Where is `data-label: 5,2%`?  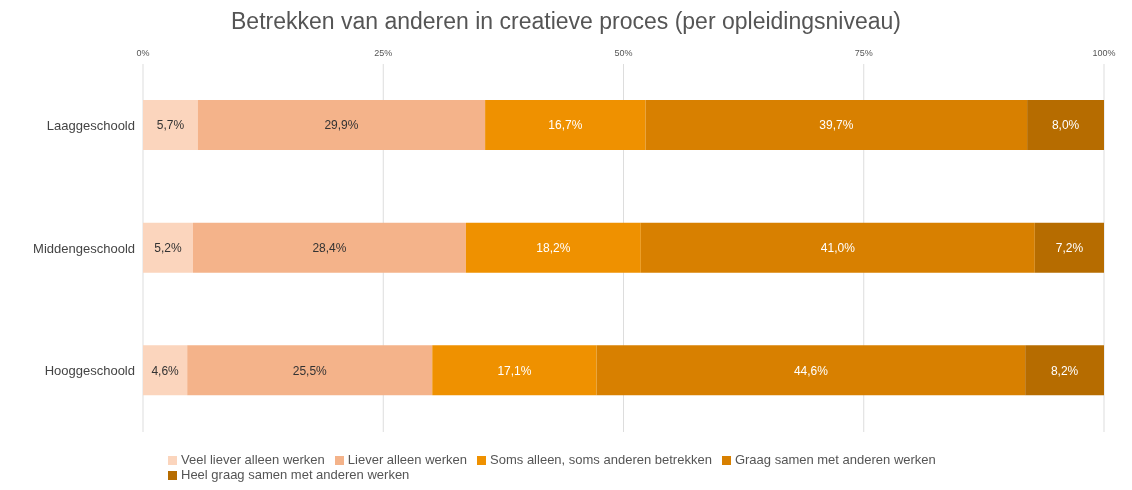
data-label: 5,2% is located at coordinates (168, 247).